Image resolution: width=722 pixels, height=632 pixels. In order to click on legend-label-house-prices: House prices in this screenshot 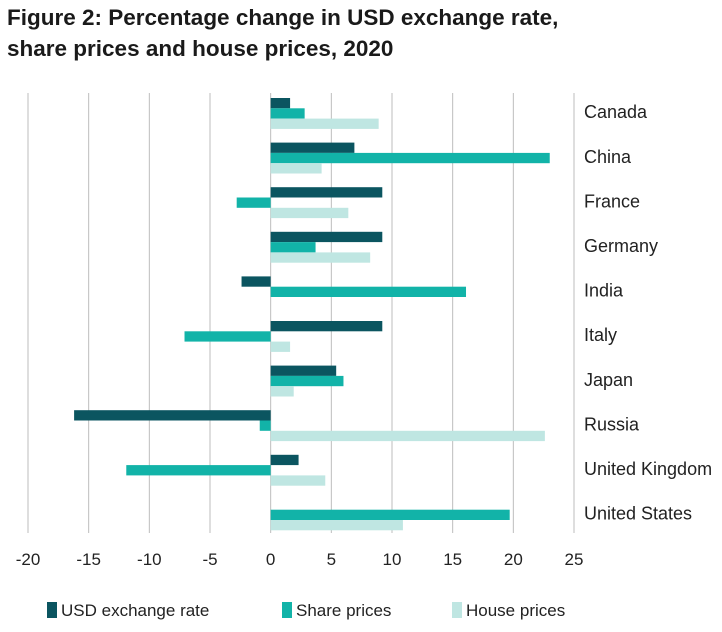, I will do `click(515, 610)`.